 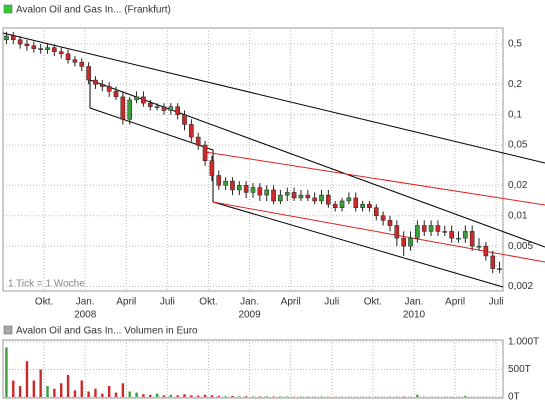 What do you see at coordinates (518, 185) in the screenshot?
I see `y-tick-label: 0,02` at bounding box center [518, 185].